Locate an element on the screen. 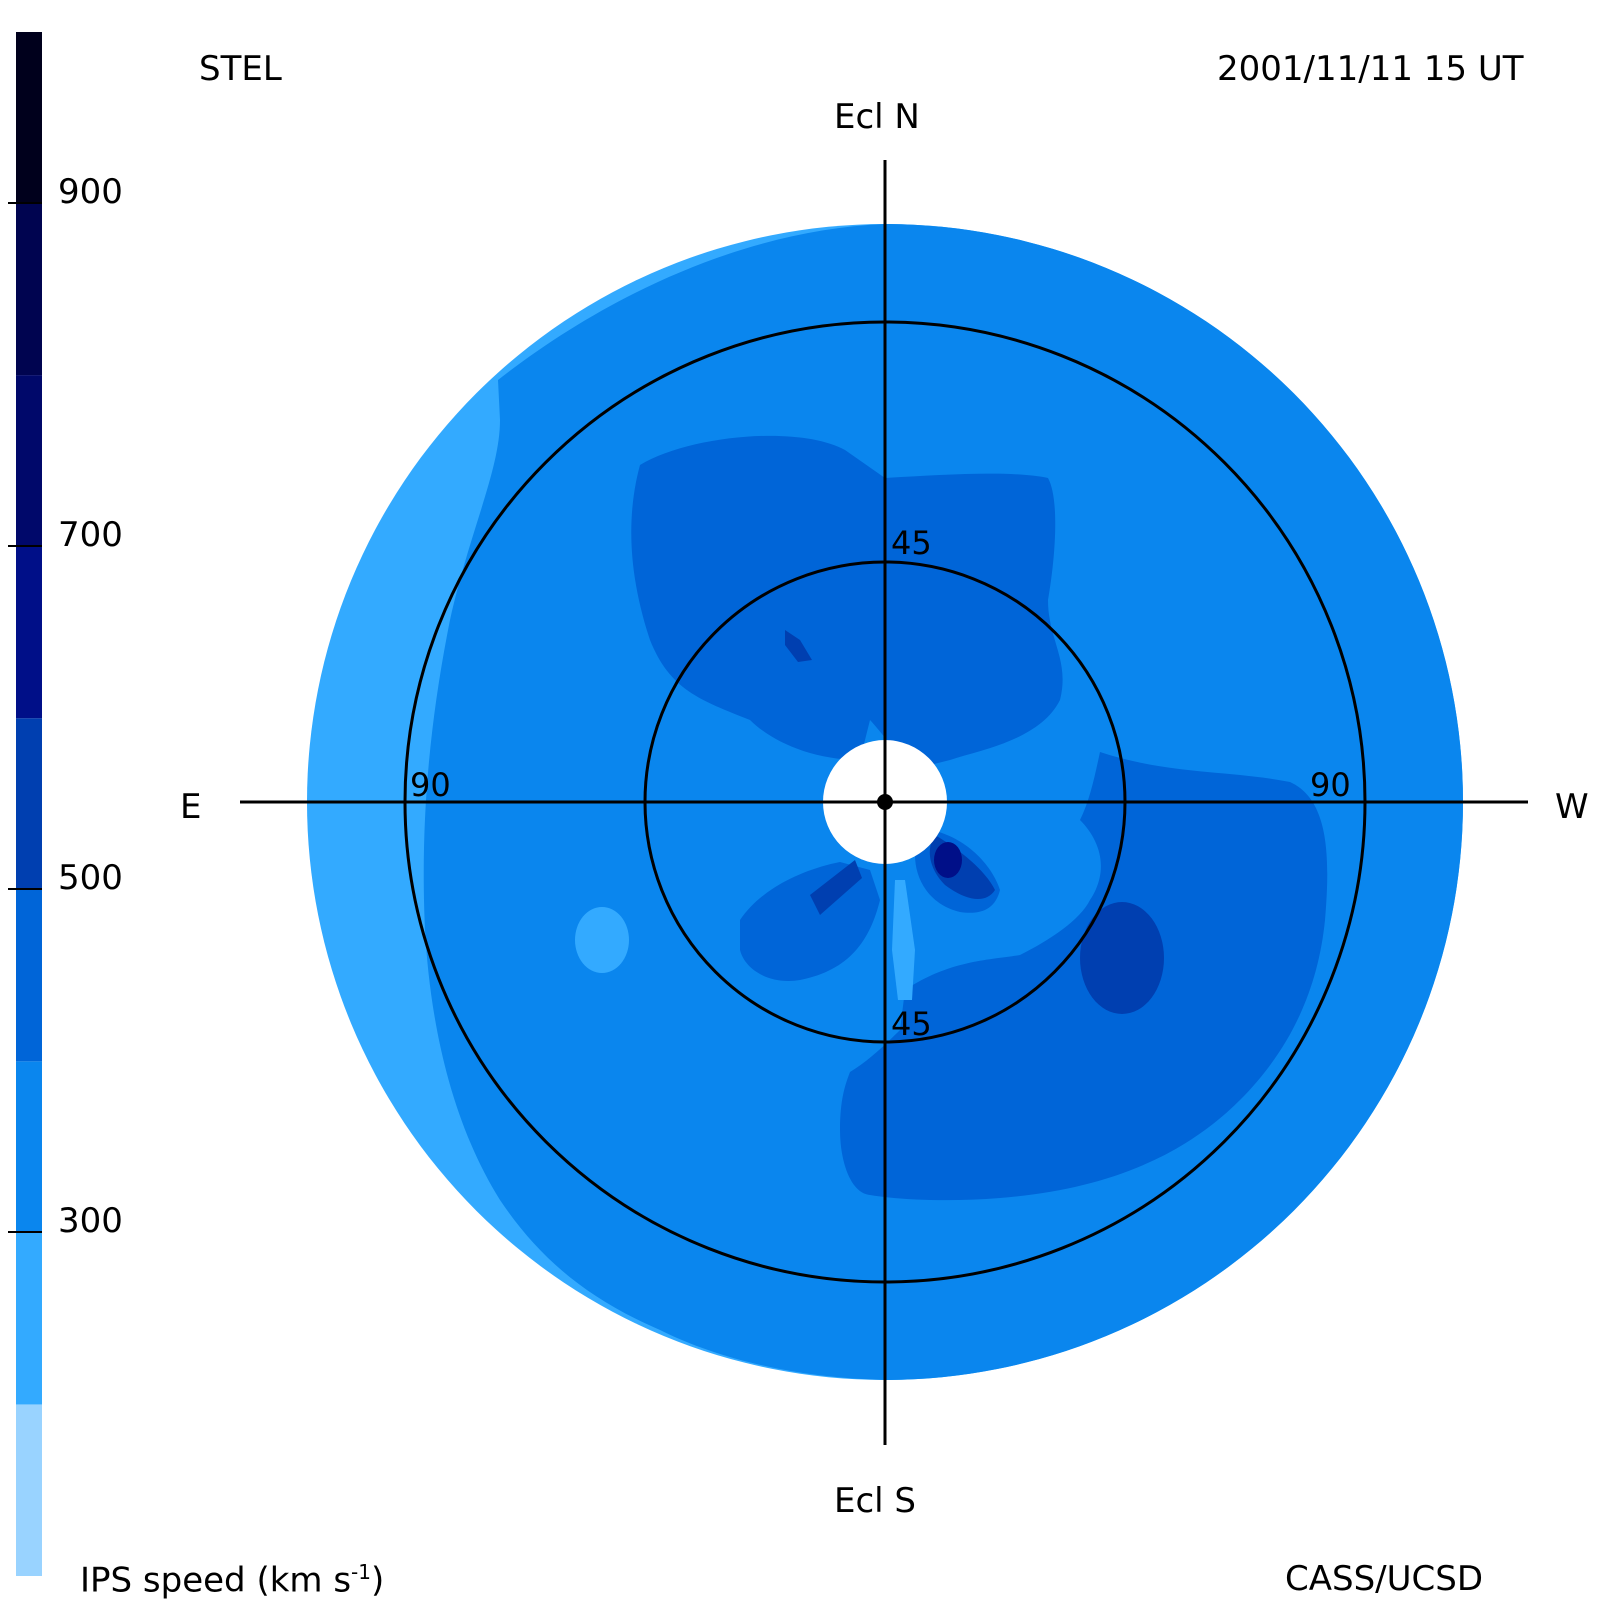 The height and width of the screenshot is (1600, 1600). ring-label-45-north: 45 is located at coordinates (911, 543).